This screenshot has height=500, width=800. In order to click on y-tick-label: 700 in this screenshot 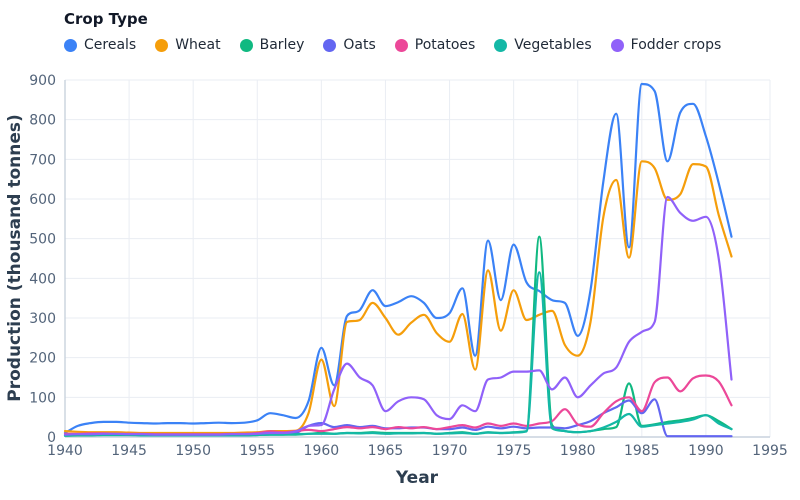, I will do `click(42, 160)`.